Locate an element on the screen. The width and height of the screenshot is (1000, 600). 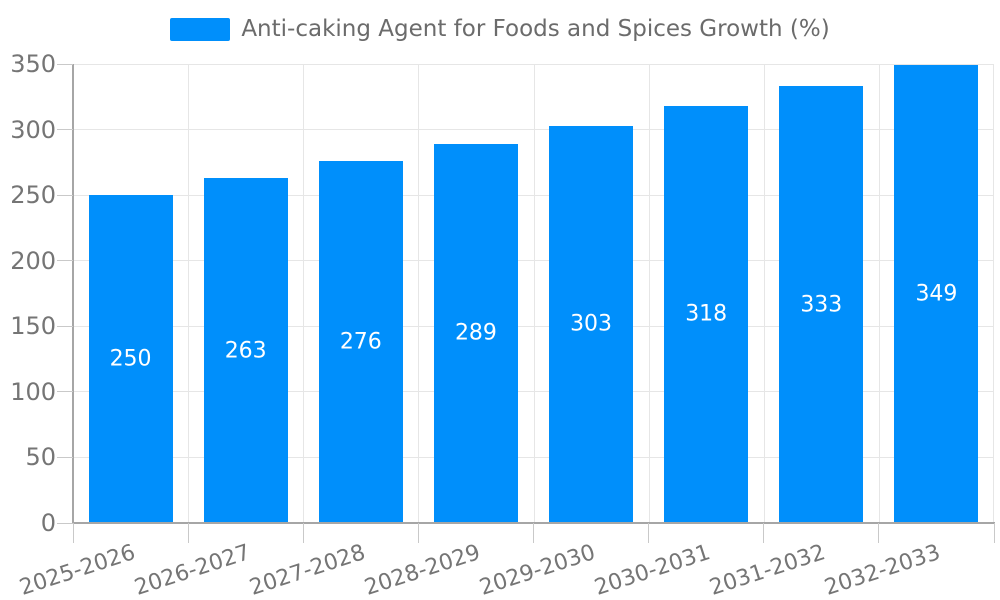
bar-value-label: 276 is located at coordinates (360, 342).